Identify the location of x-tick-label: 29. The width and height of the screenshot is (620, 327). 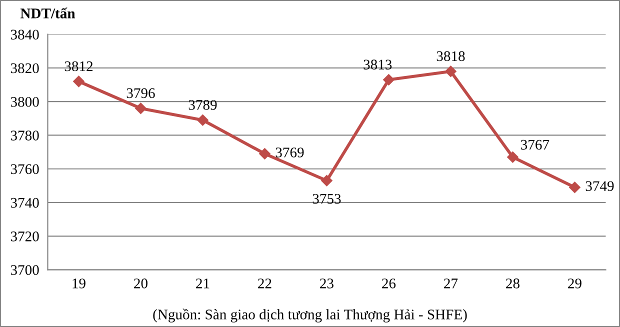
(575, 283).